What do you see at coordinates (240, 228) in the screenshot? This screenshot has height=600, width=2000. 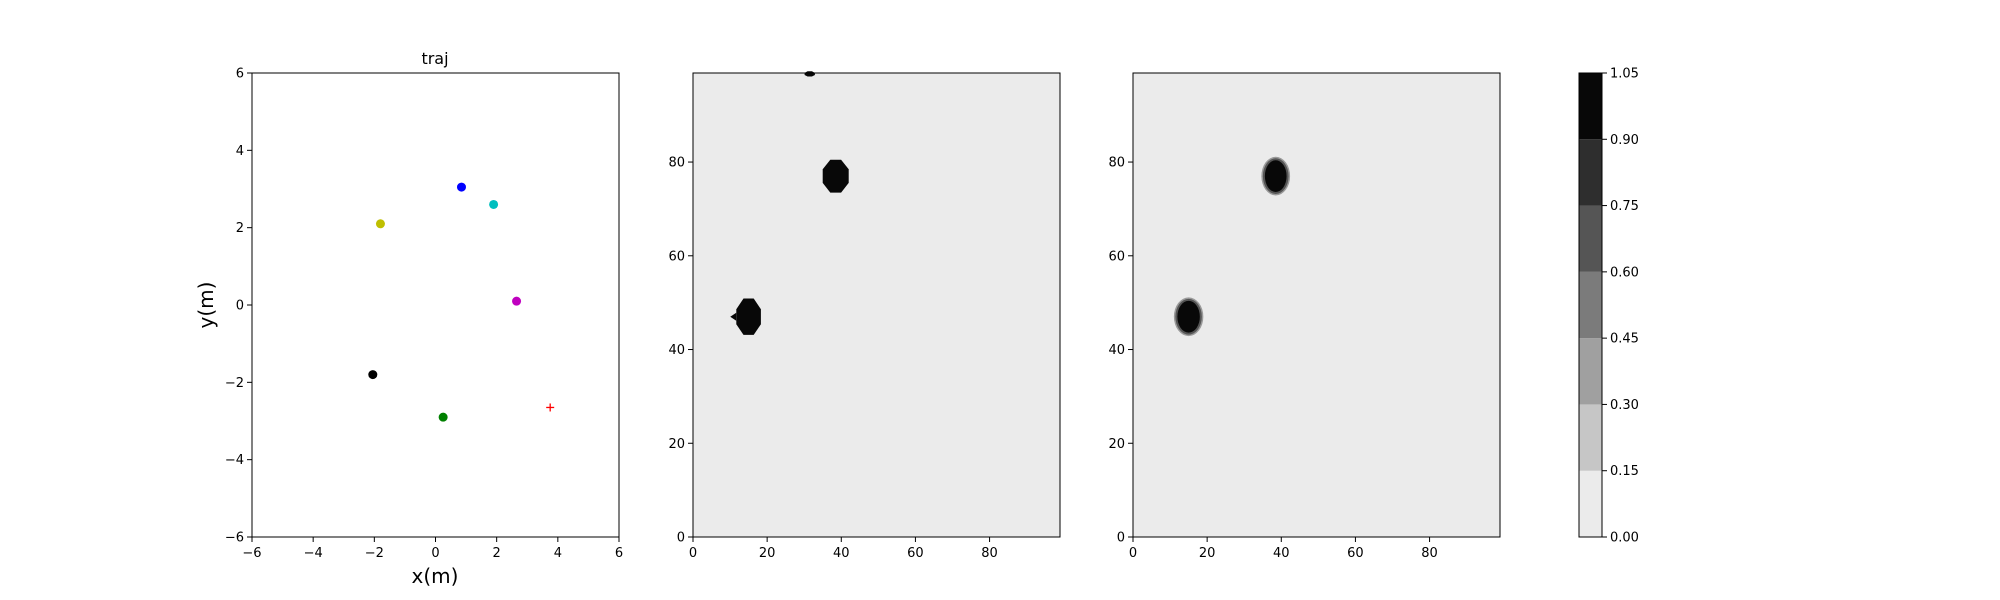 I see `y-tick-label: 2` at bounding box center [240, 228].